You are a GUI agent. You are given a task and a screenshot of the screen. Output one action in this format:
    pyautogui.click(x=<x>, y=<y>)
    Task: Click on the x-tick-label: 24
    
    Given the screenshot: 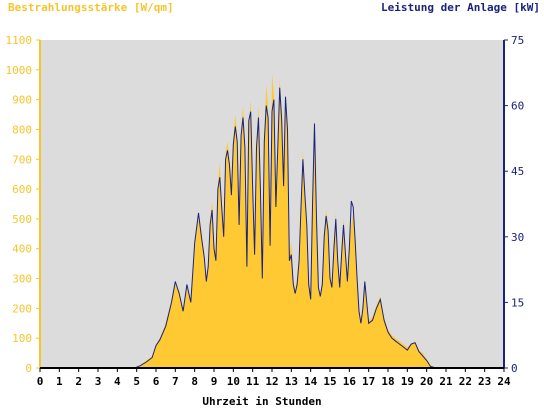 What is the action you would take?
    pyautogui.click(x=504, y=381)
    